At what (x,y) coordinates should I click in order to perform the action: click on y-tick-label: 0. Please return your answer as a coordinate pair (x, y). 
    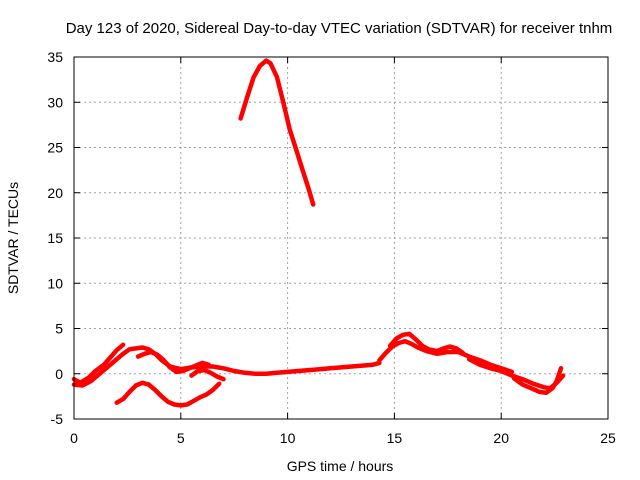
    Looking at the image, I should click on (59, 374).